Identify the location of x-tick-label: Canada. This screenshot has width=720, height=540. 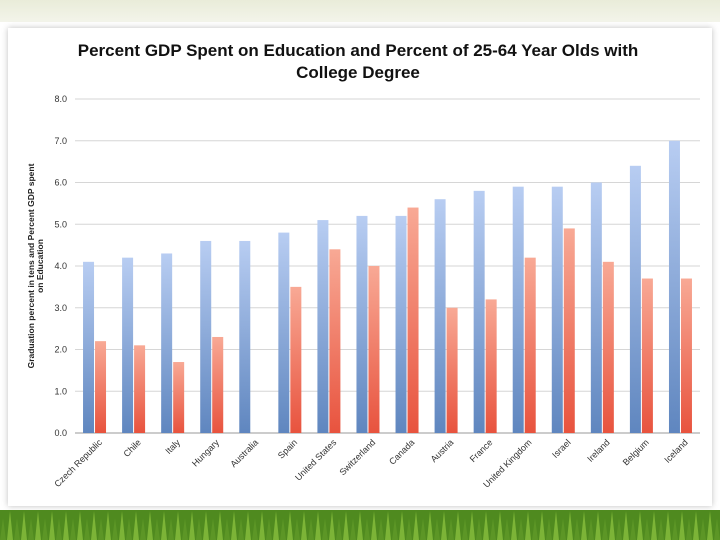
(401, 451).